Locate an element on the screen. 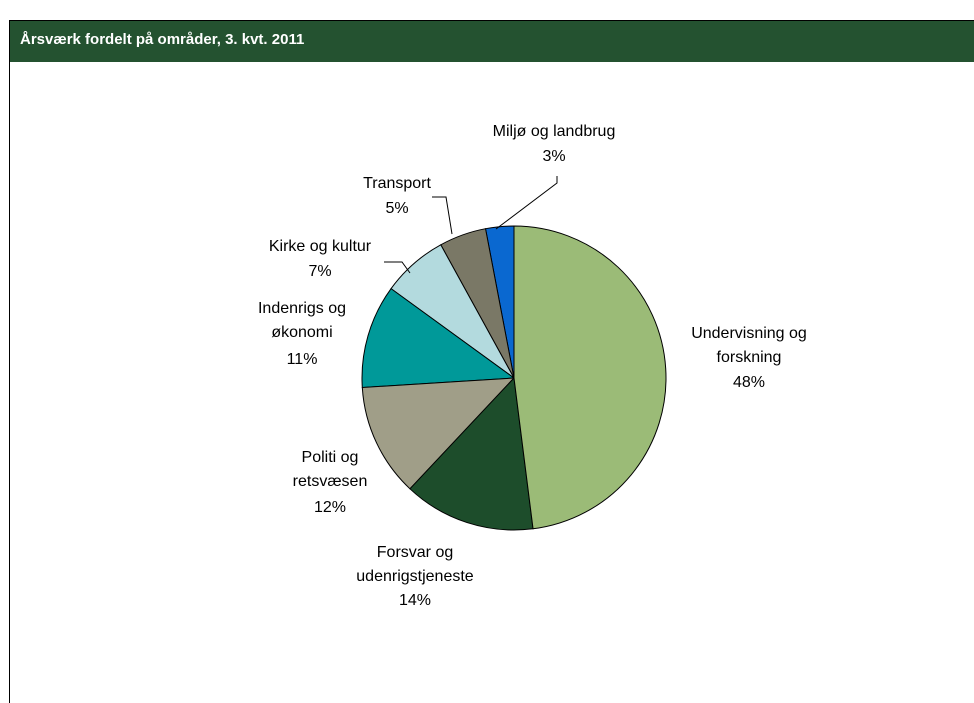  slice-value-label: 14% is located at coordinates (415, 600).